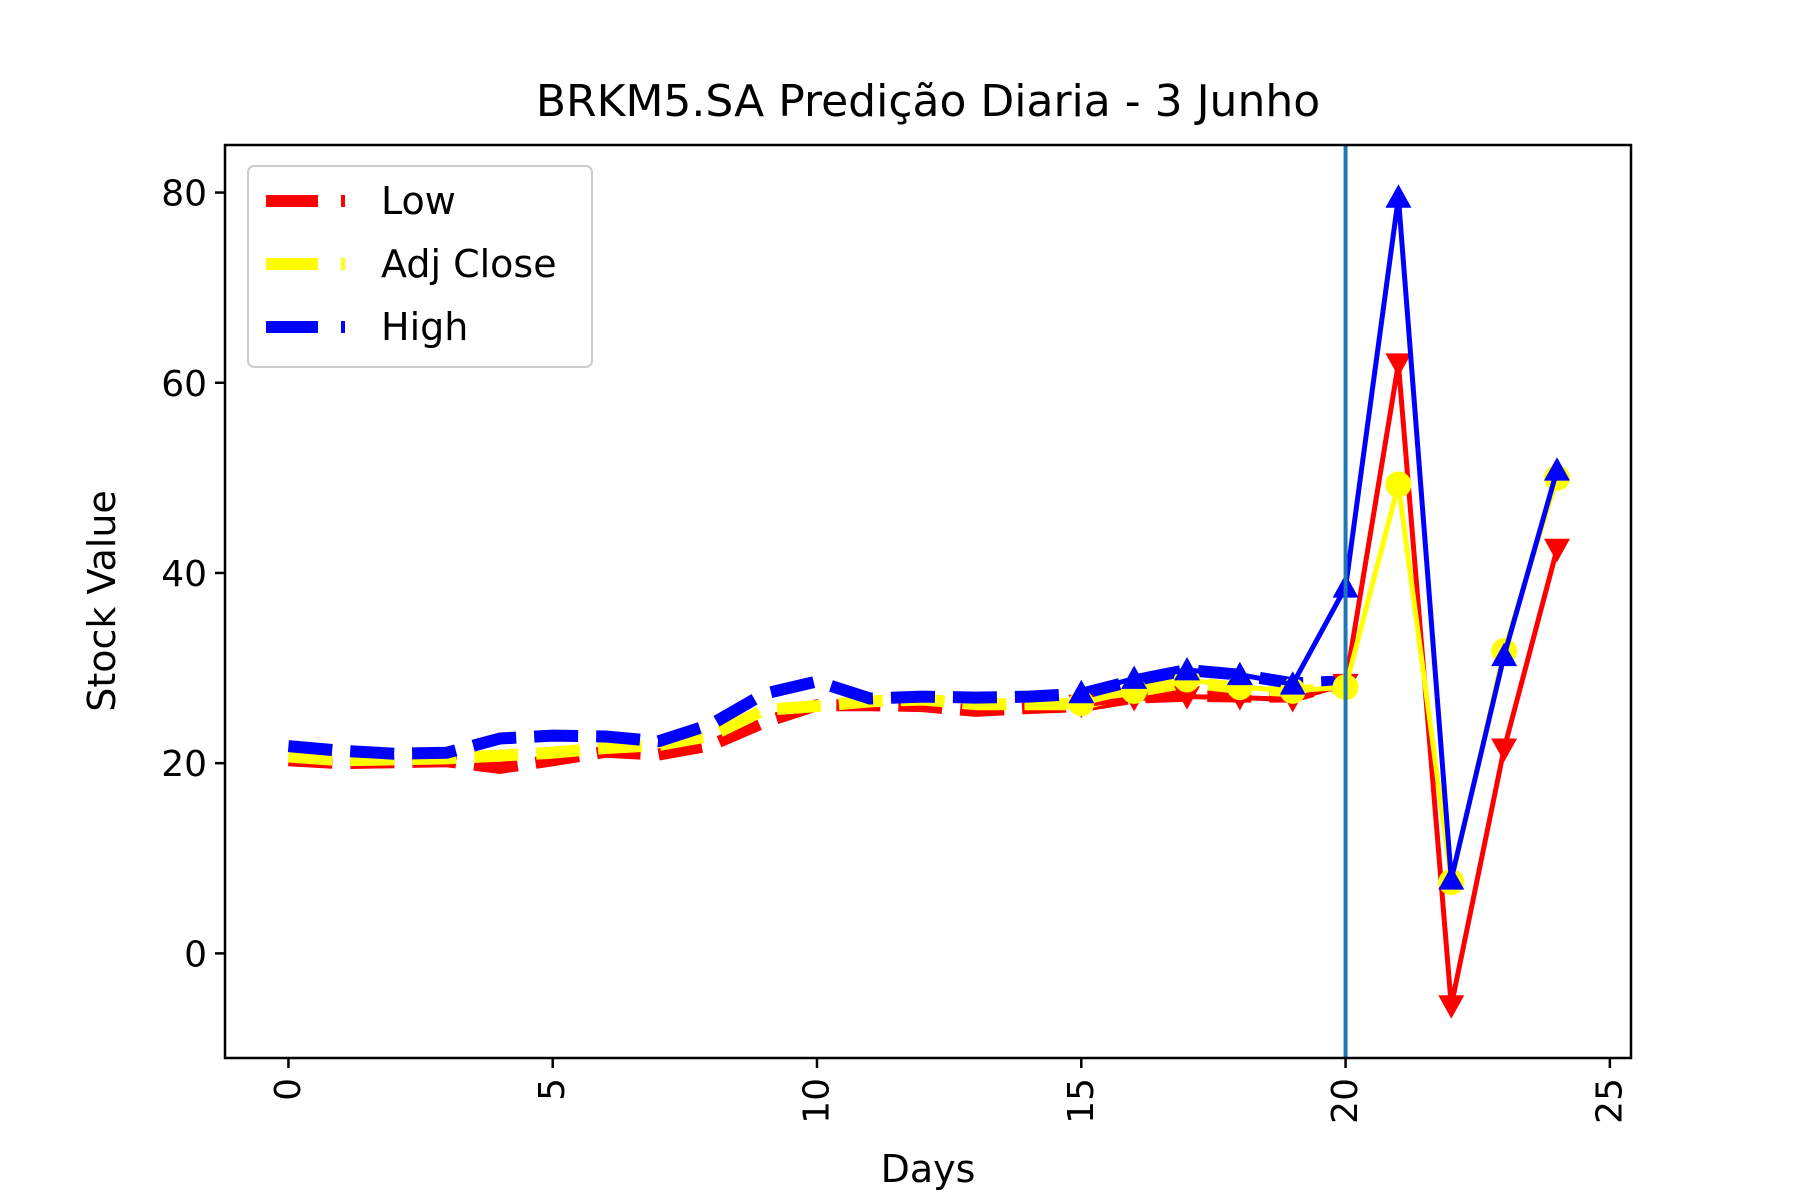 The width and height of the screenshot is (1800, 1200). What do you see at coordinates (288, 1089) in the screenshot?
I see `x-tick-label: 0` at bounding box center [288, 1089].